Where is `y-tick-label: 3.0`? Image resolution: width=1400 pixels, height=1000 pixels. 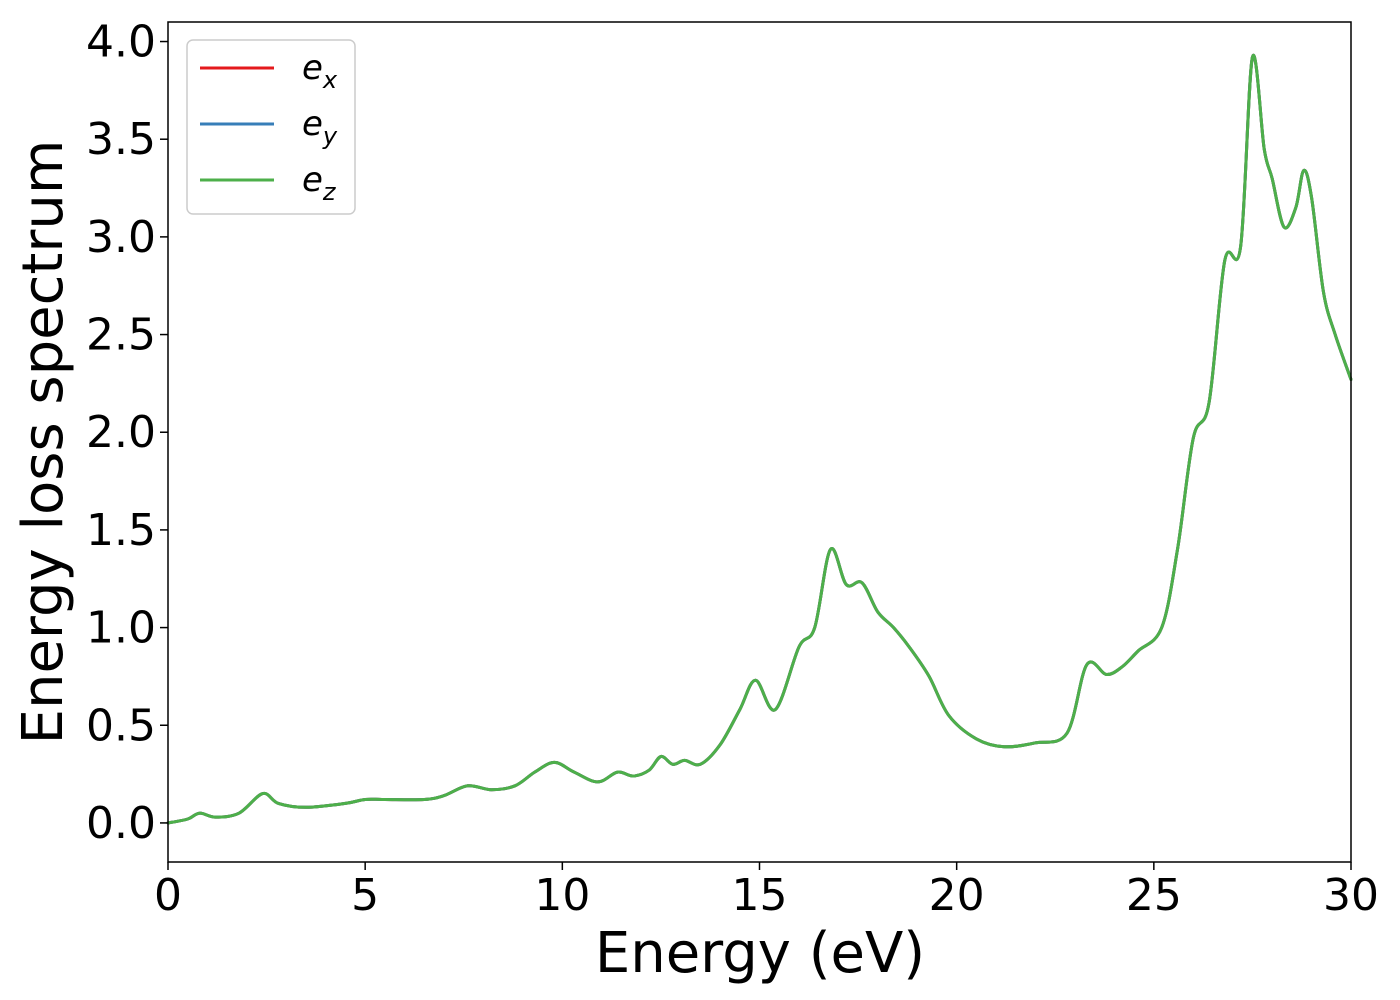
y-tick-label: 3.0 is located at coordinates (121, 237).